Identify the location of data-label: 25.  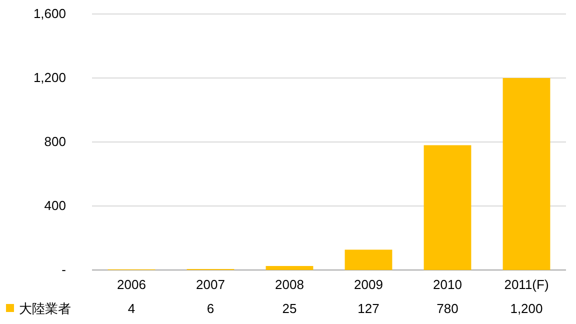
(289, 308).